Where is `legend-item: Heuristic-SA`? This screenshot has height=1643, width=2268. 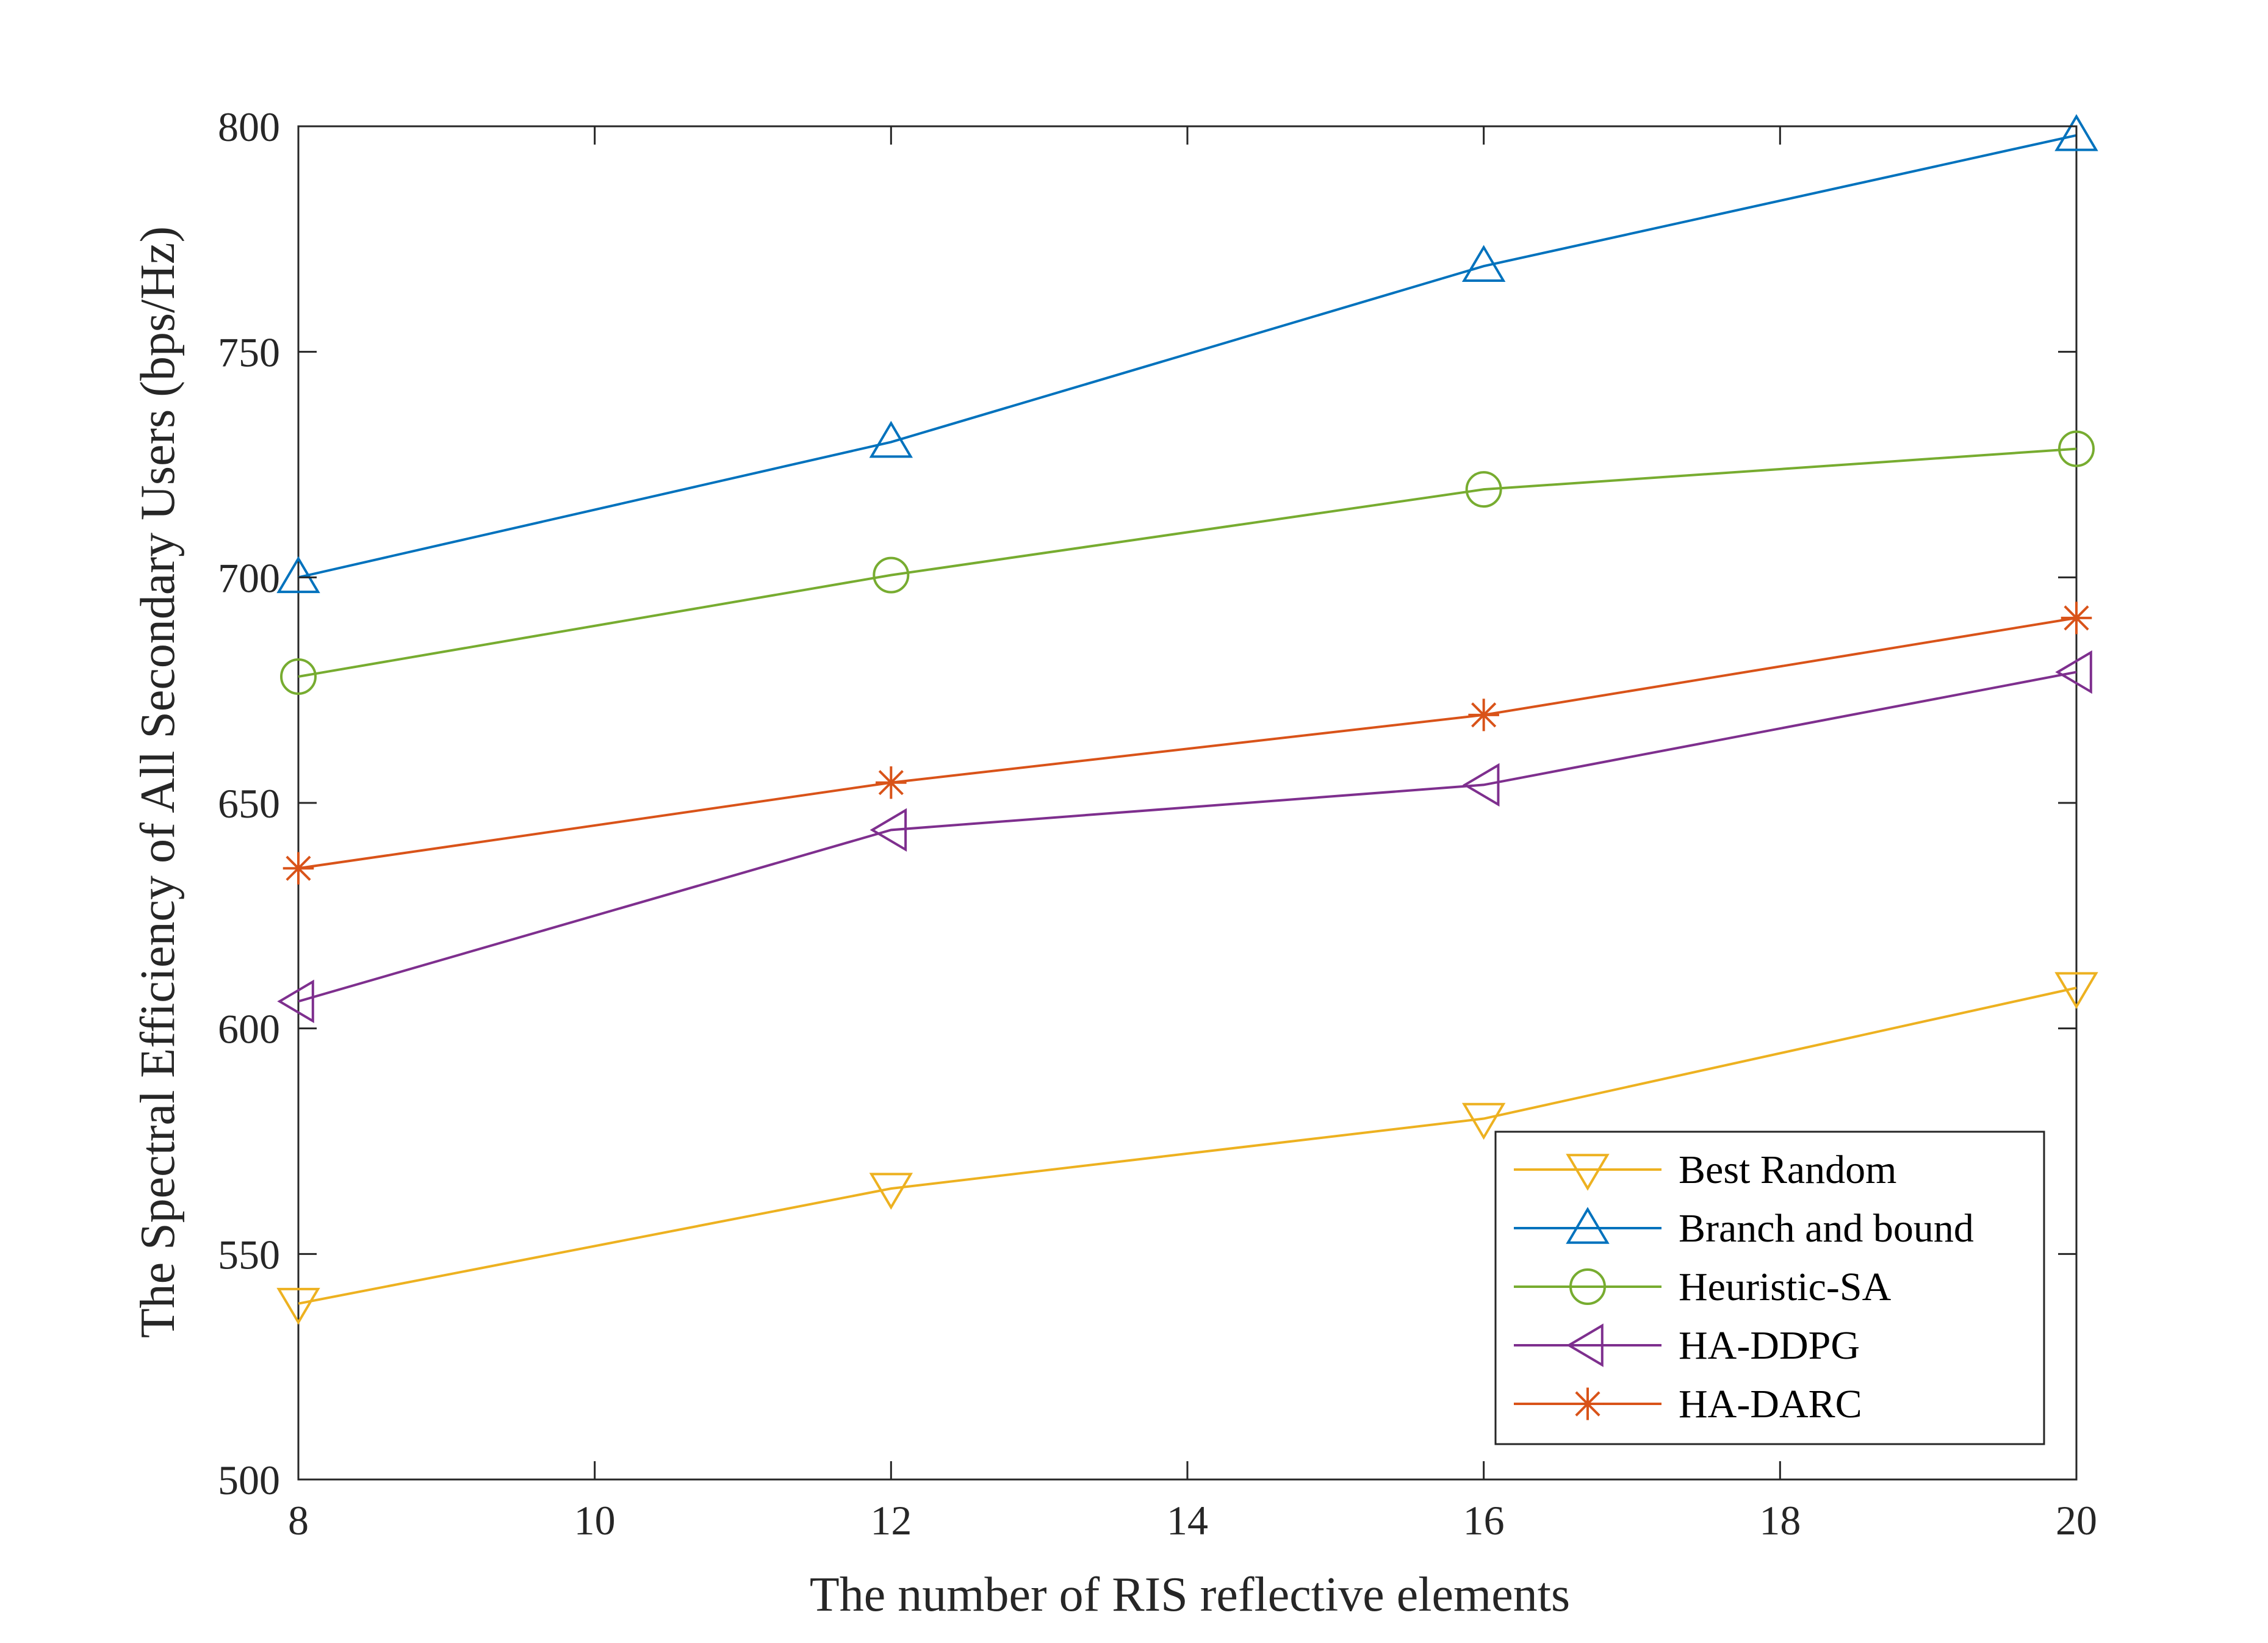
legend-item: Heuristic-SA is located at coordinates (1703, 1287).